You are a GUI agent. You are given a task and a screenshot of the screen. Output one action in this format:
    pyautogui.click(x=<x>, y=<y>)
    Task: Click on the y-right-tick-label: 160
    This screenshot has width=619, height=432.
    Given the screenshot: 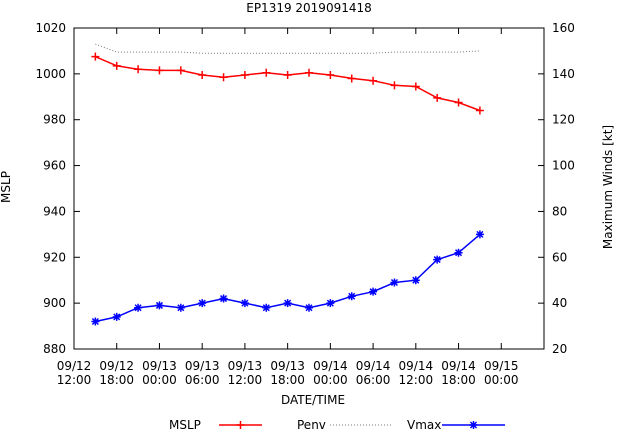 What is the action you would take?
    pyautogui.click(x=563, y=28)
    